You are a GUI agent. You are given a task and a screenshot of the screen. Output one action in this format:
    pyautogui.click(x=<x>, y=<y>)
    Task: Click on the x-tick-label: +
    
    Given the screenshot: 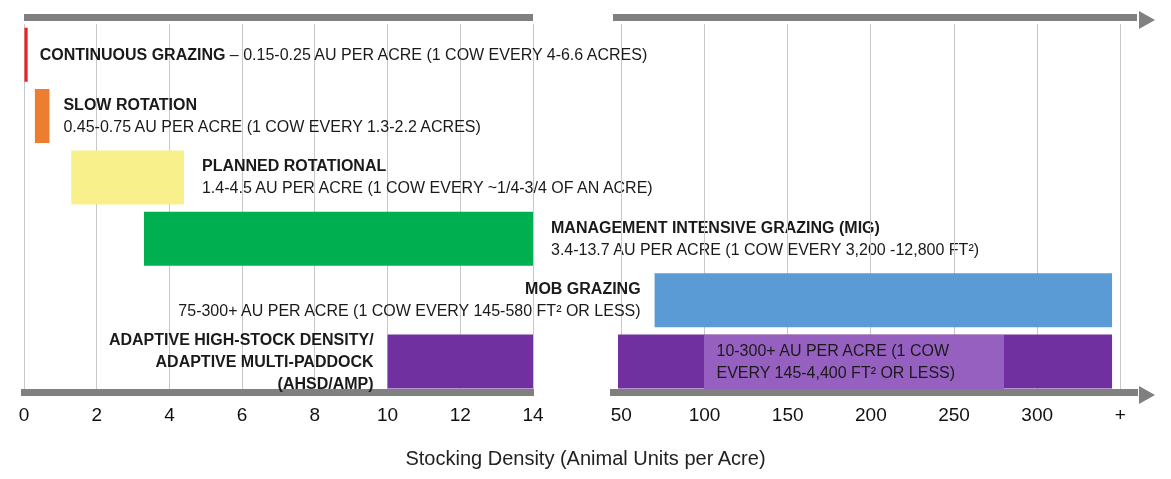 What is the action you would take?
    pyautogui.click(x=1120, y=414)
    